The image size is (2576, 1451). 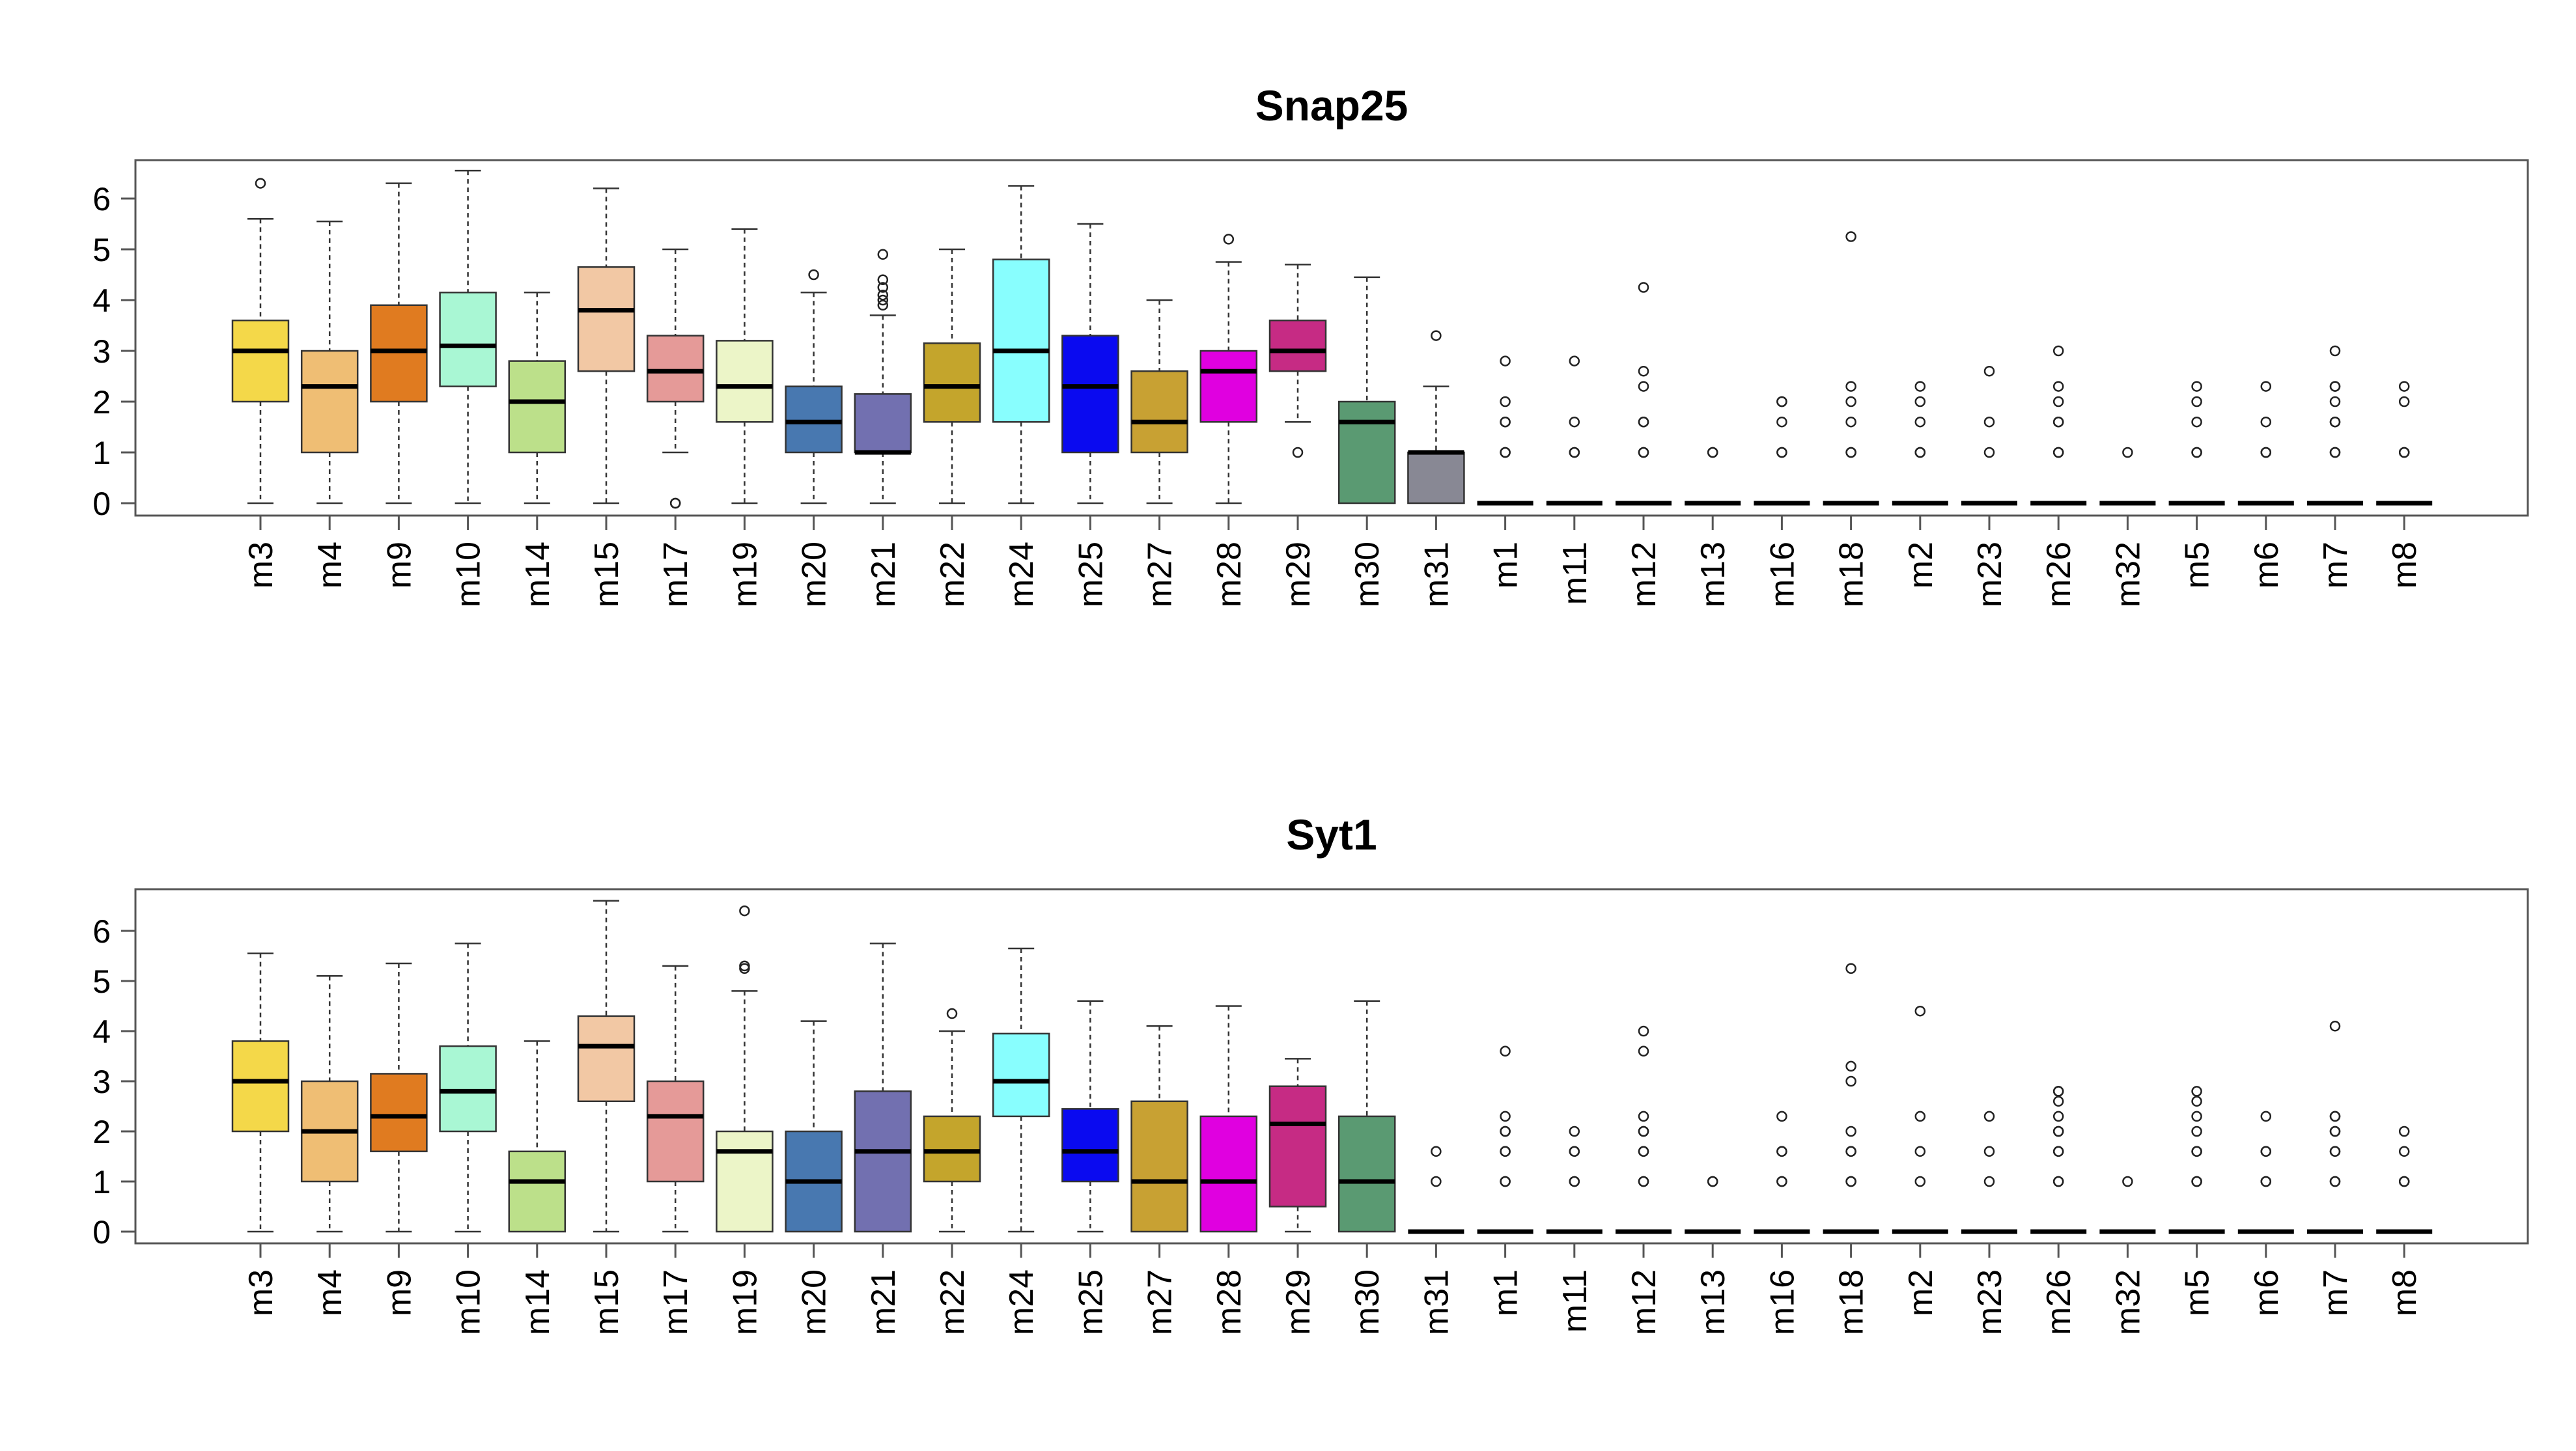 What do you see at coordinates (1575, 1229) in the screenshot?
I see `box-m11: m11` at bounding box center [1575, 1229].